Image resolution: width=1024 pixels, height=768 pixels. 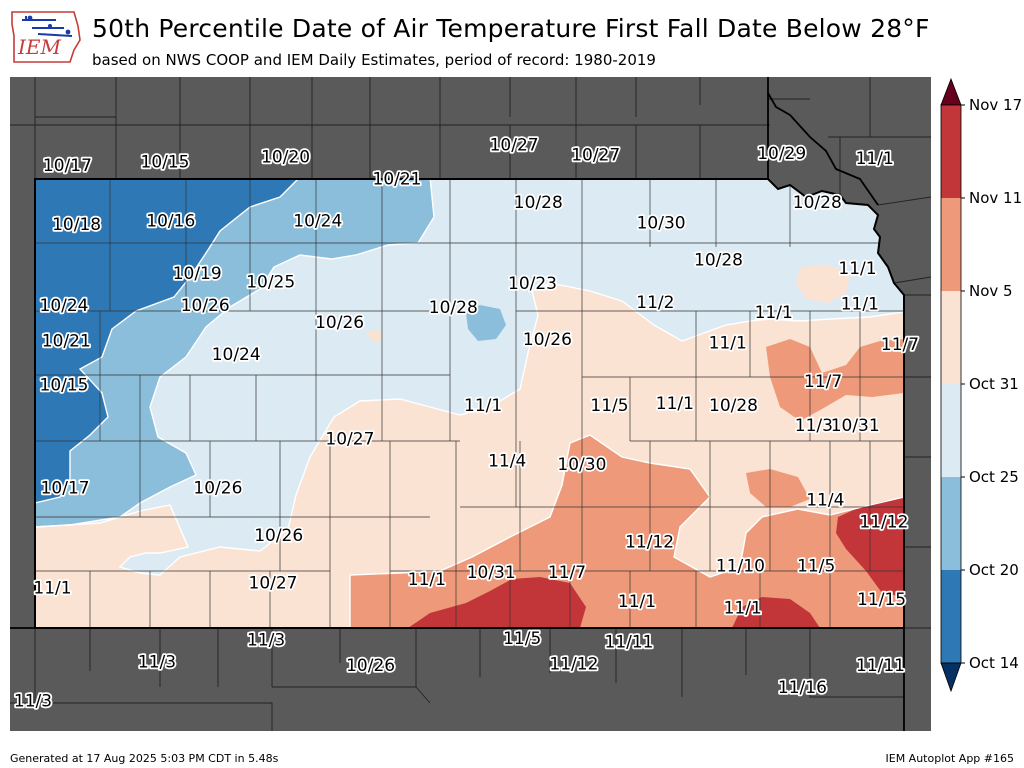 I want to click on value-label: 11/15, so click(x=881, y=600).